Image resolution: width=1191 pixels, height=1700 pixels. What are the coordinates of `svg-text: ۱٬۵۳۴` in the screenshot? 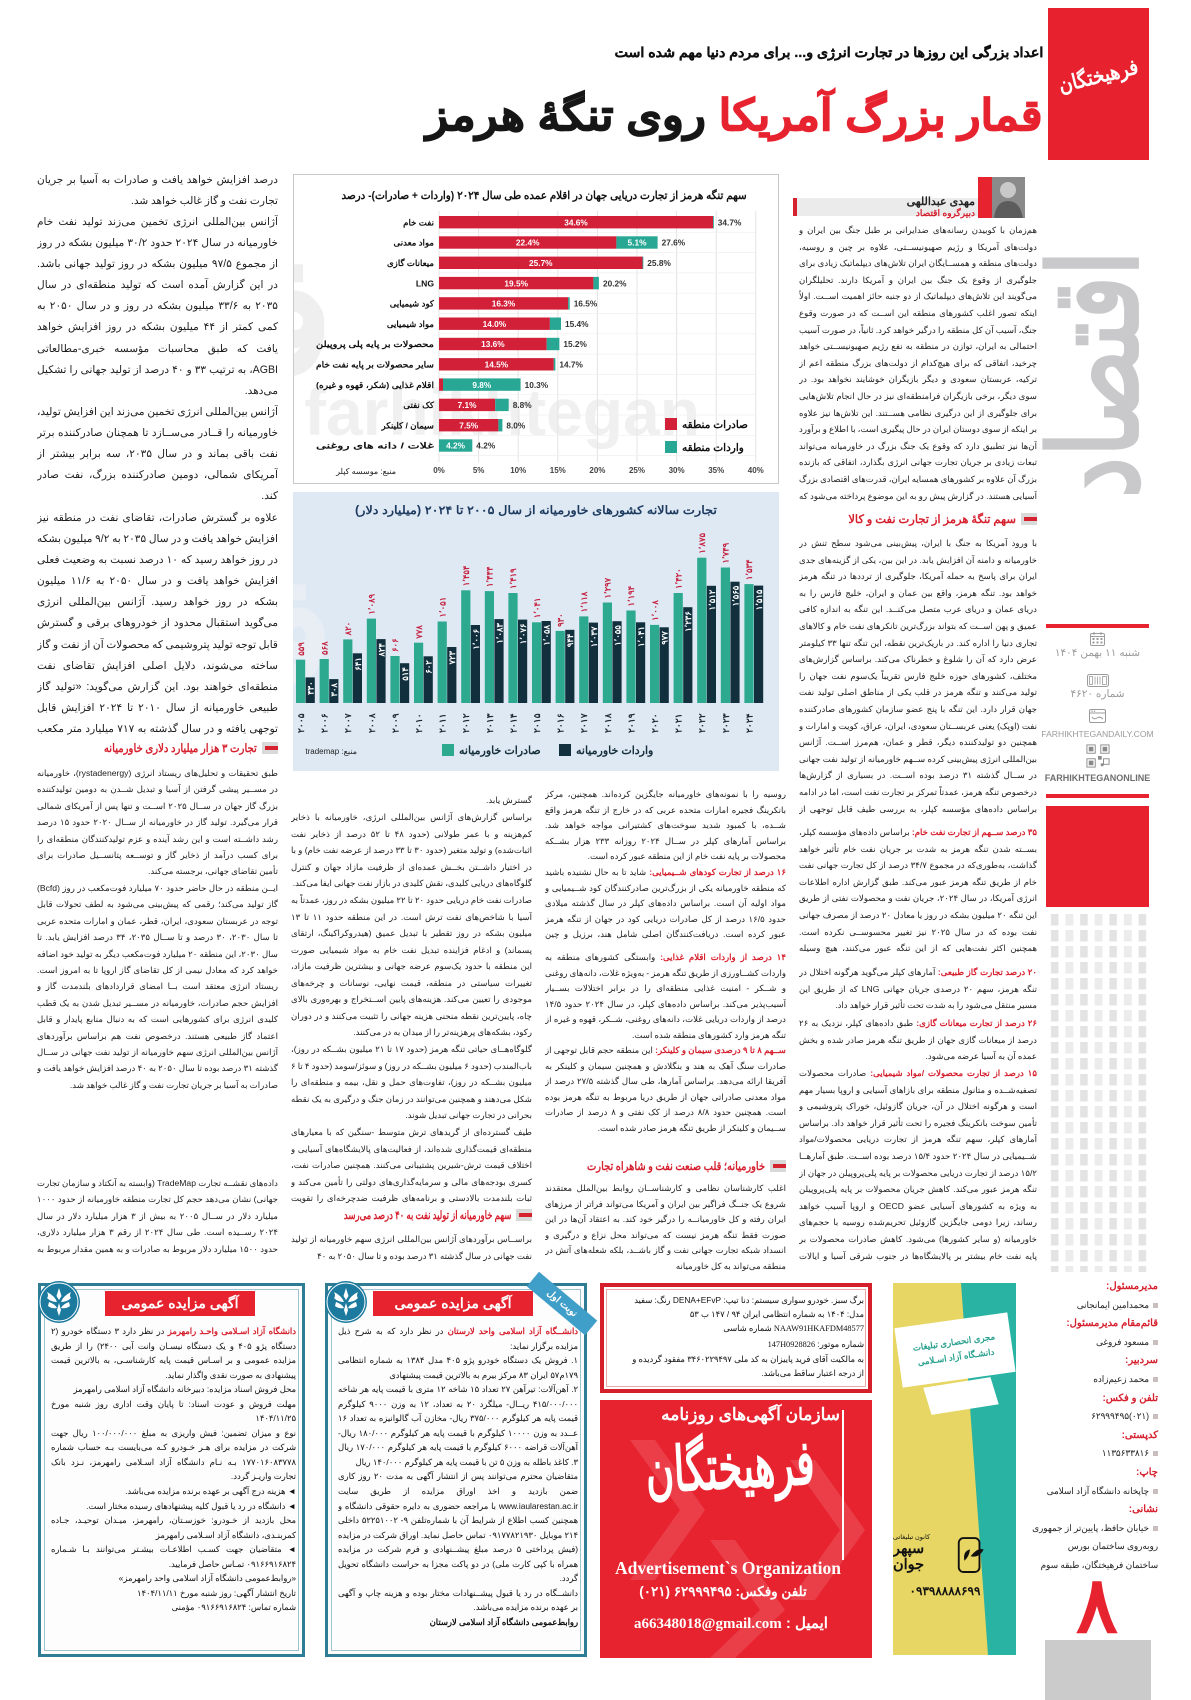 It's located at (749, 569).